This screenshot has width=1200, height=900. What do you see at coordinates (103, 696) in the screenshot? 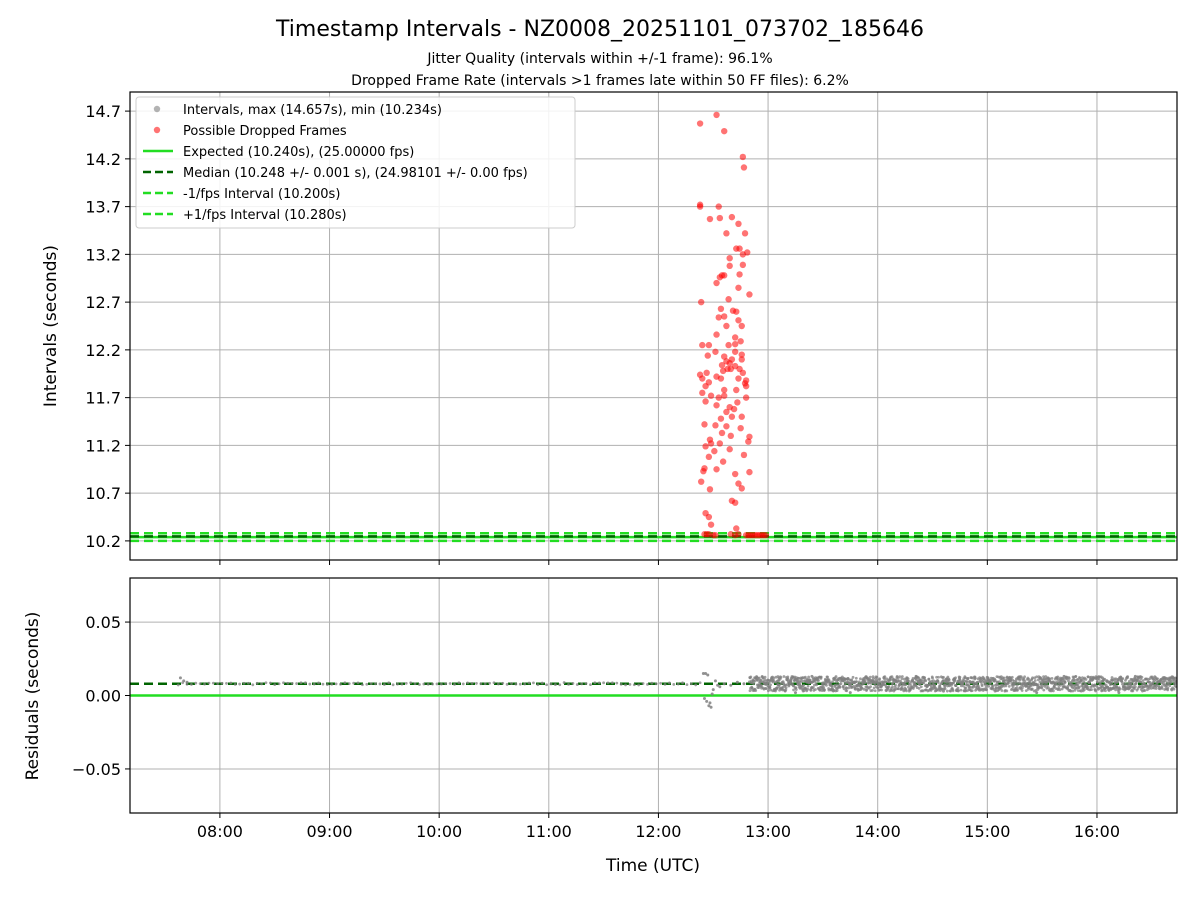
I see `residuals-y-tick-label: 0.00` at bounding box center [103, 696].